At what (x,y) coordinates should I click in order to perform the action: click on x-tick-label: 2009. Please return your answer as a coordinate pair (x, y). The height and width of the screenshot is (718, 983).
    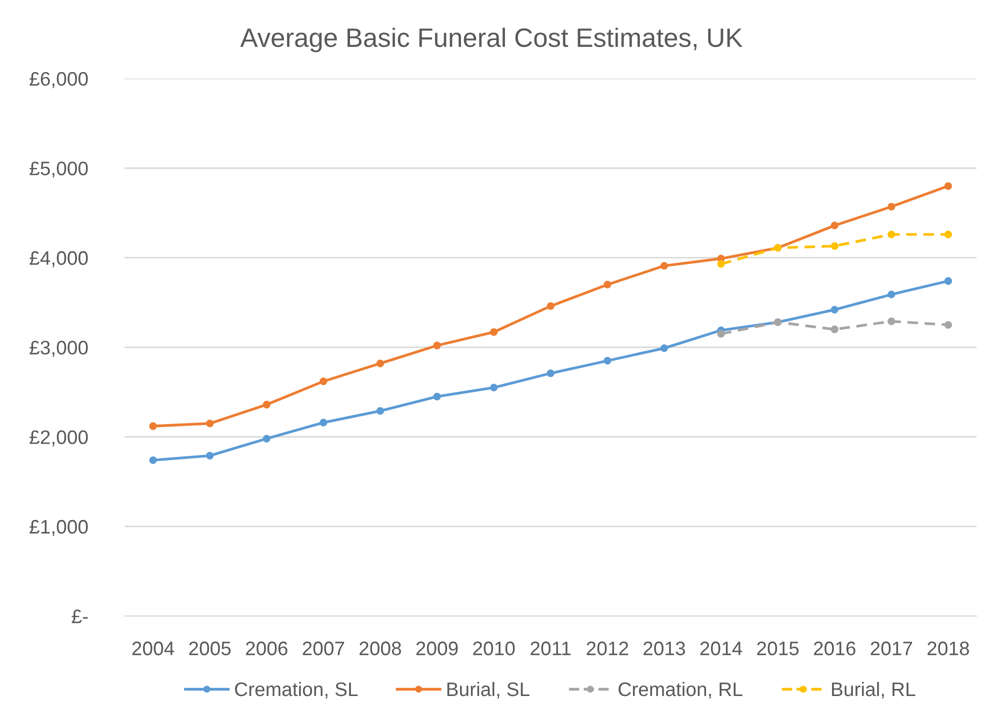
    Looking at the image, I should click on (437, 649).